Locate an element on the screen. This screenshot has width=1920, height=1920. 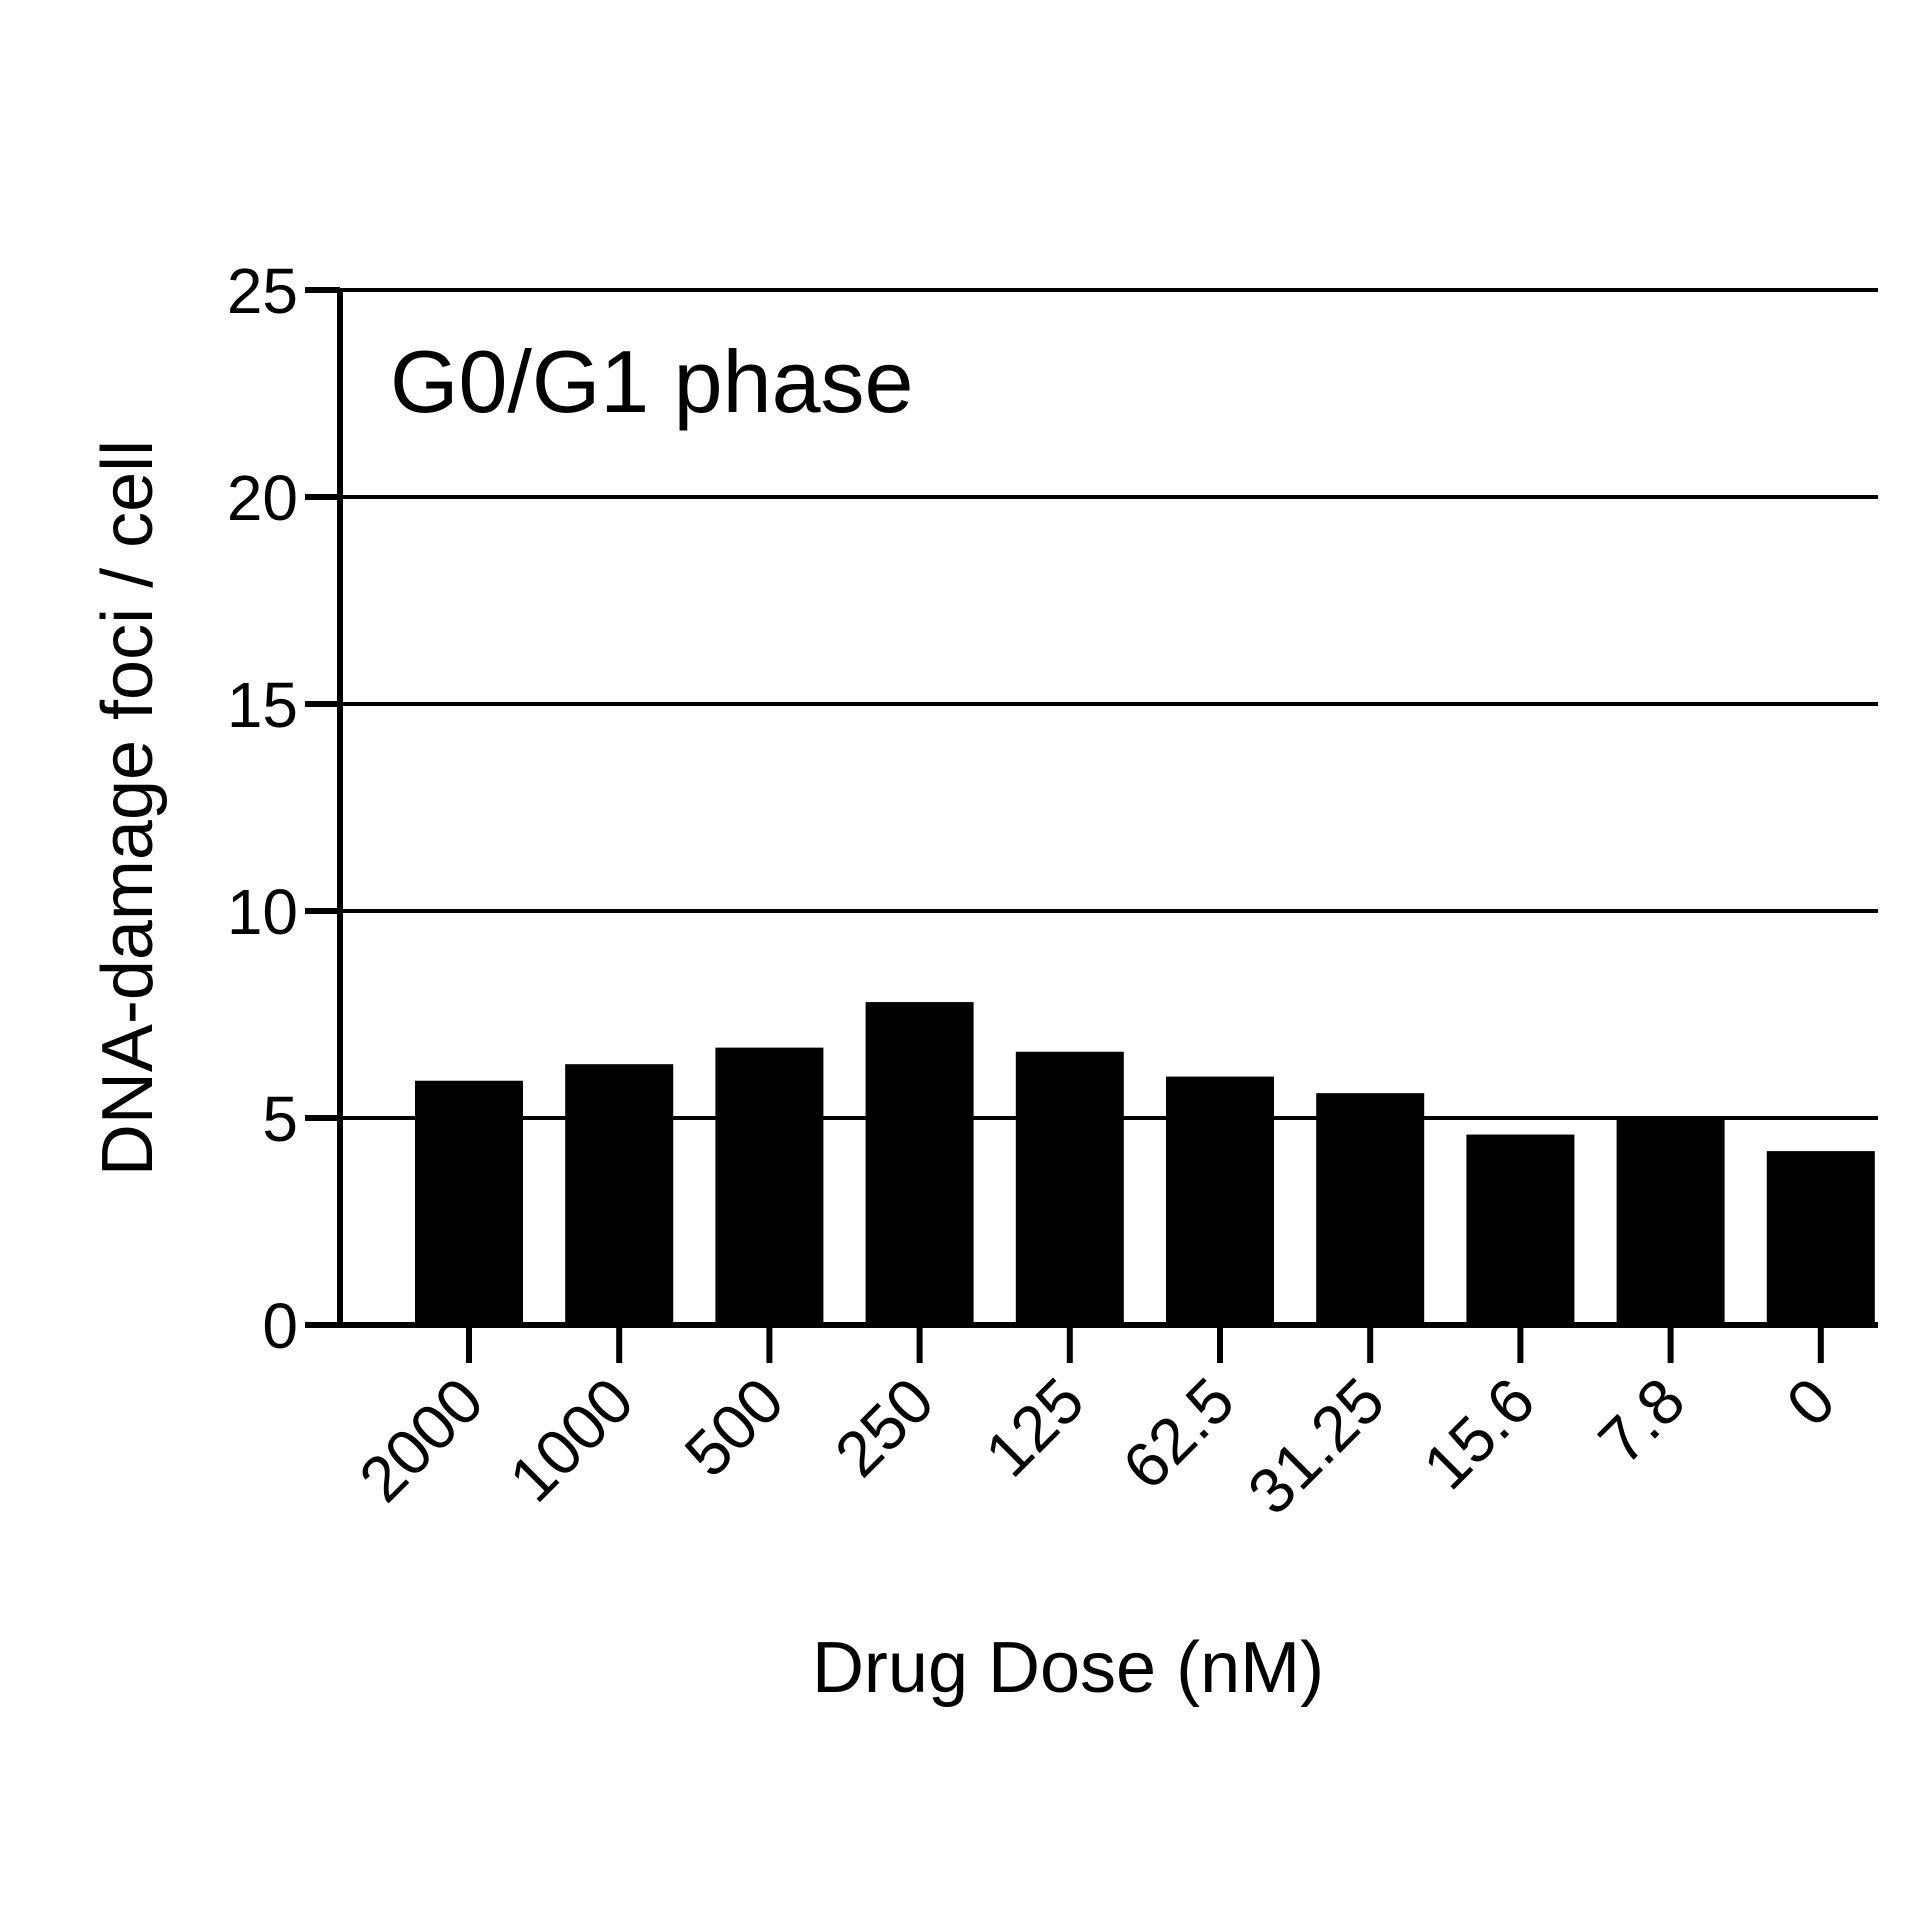
bars is located at coordinates (1145, 1163).